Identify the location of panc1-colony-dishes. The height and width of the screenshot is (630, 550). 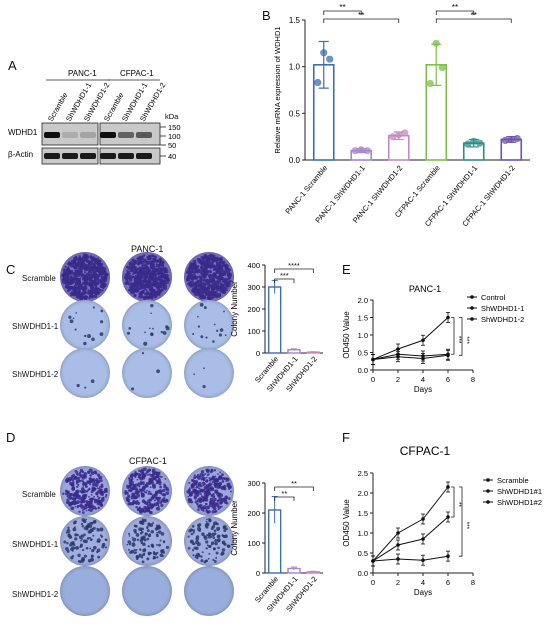
(155, 327).